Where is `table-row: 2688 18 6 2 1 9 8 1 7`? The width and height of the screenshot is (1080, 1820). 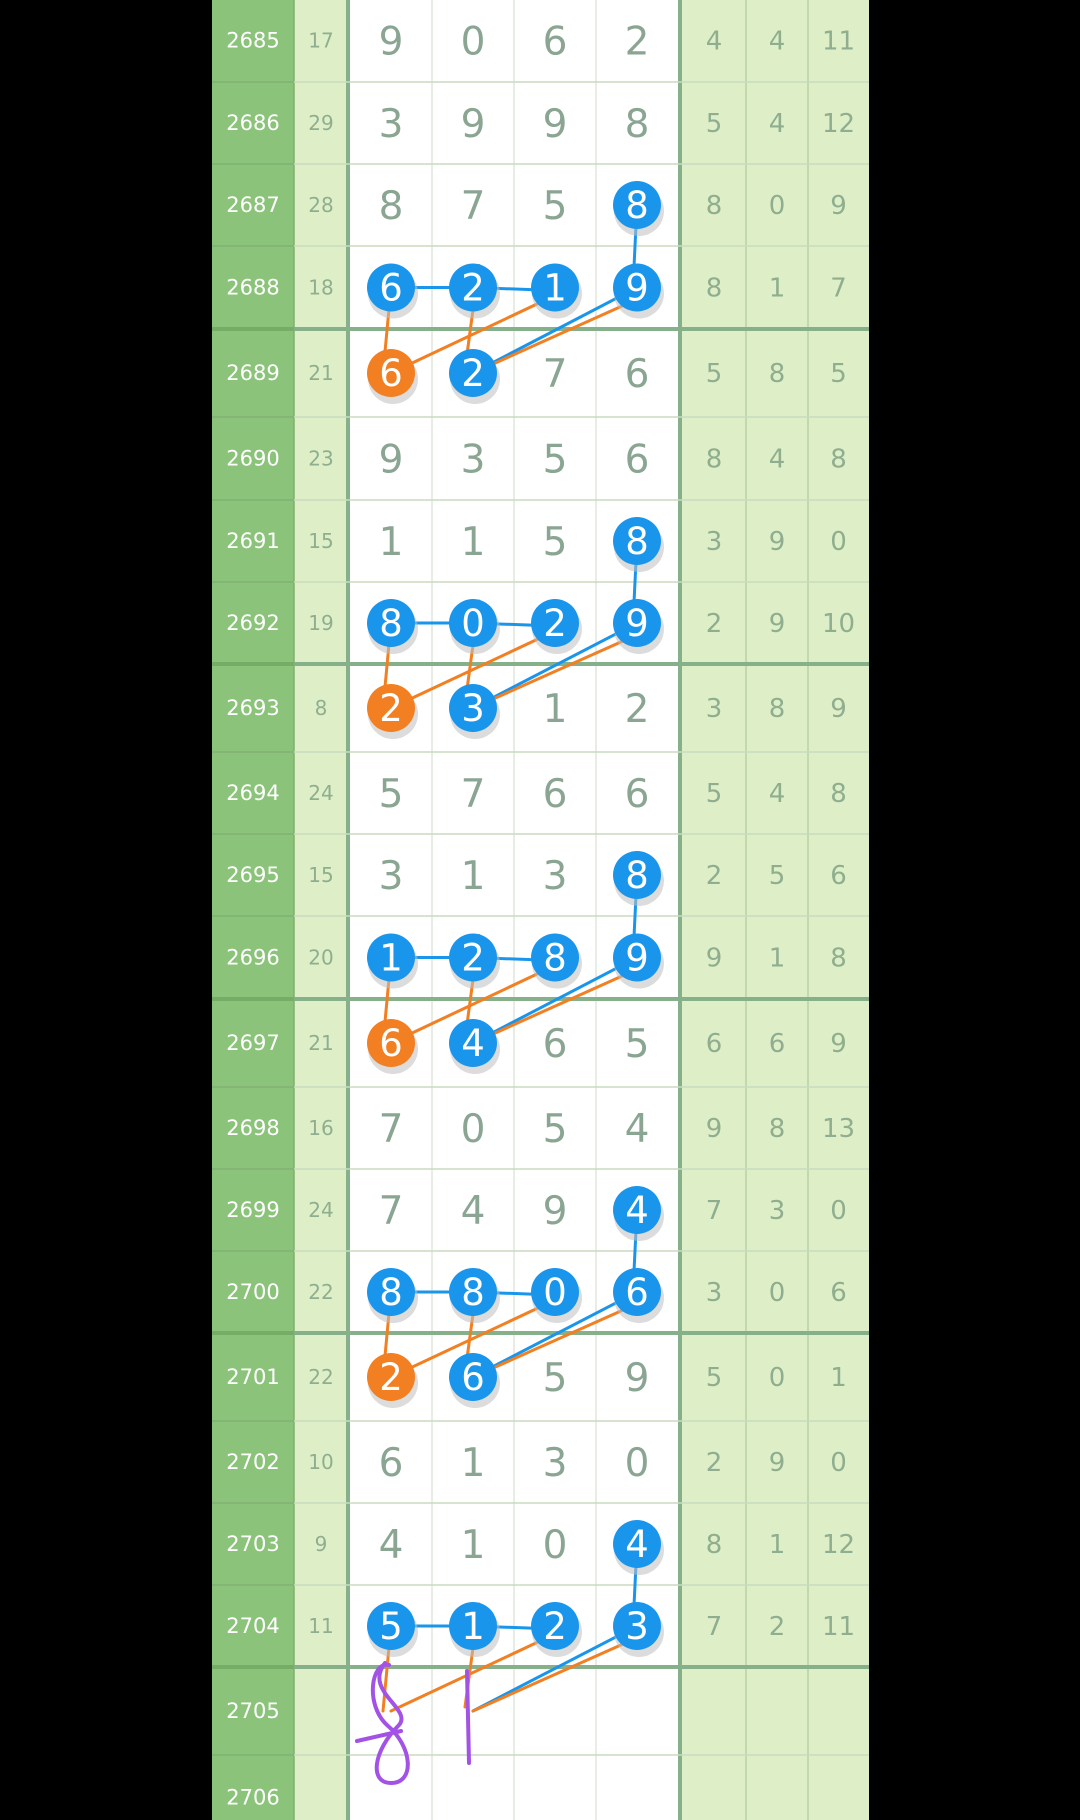
table-row: 2688 18 6 2 1 9 8 1 7 is located at coordinates (536, 291).